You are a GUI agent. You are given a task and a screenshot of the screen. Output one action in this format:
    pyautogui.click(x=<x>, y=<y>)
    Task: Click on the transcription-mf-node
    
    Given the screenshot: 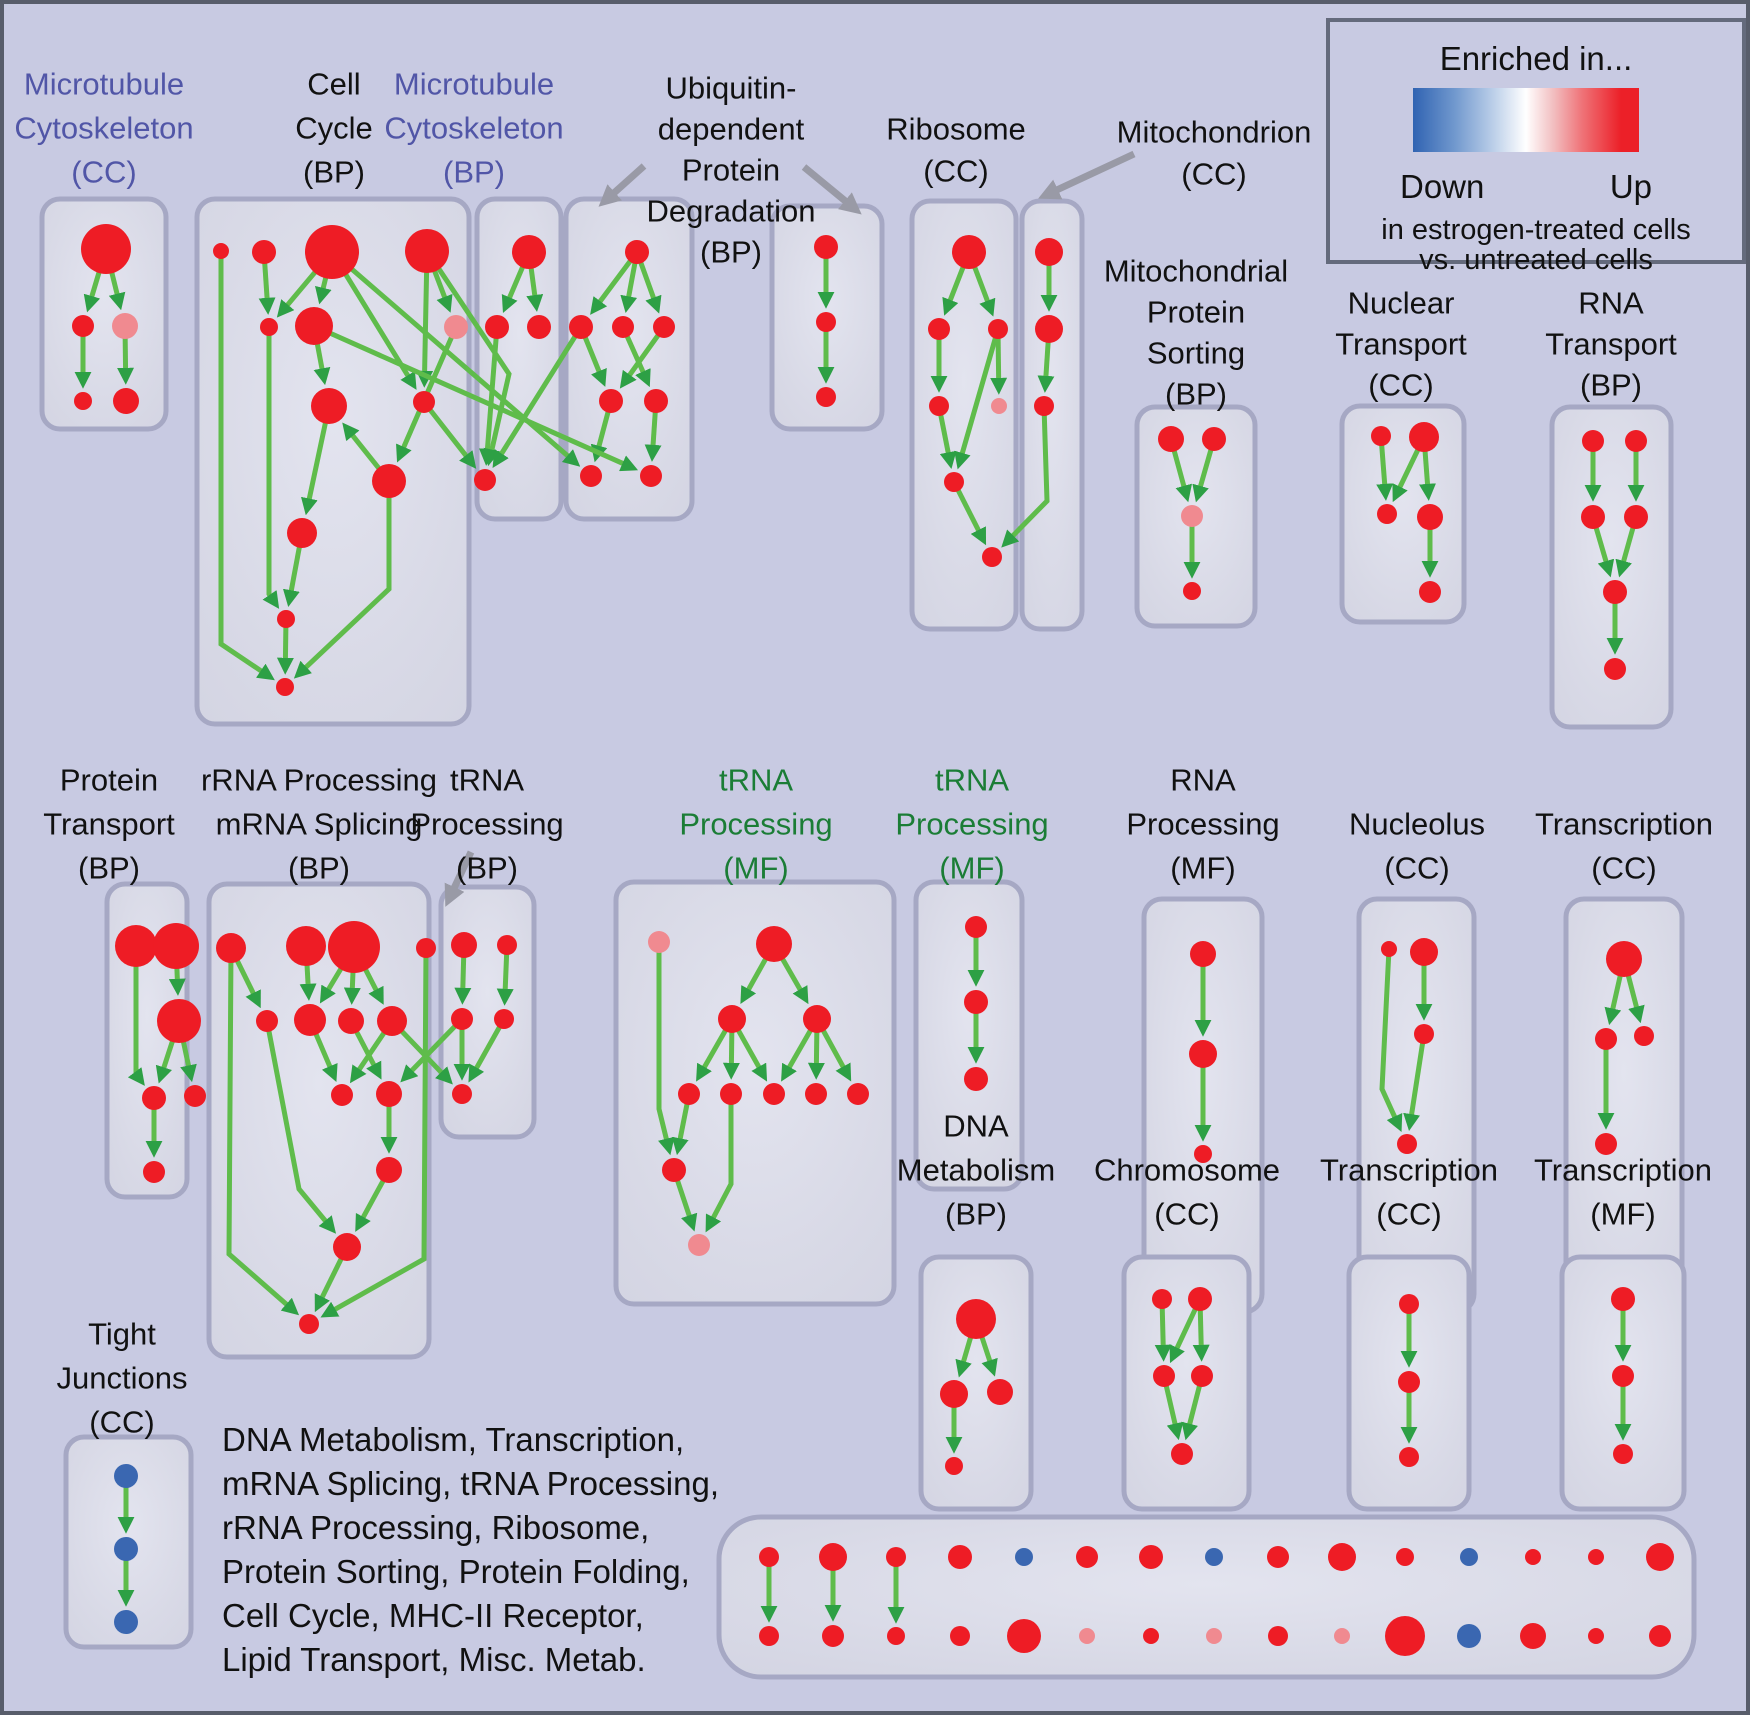 What is the action you would take?
    pyautogui.click(x=1623, y=1376)
    